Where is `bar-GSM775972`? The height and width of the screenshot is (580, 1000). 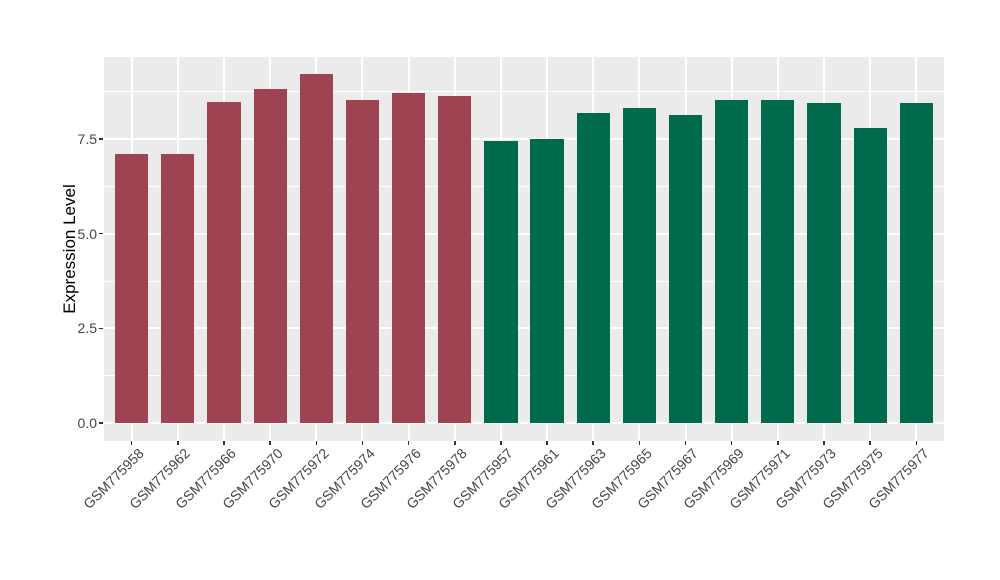 bar-GSM775972 is located at coordinates (316, 248).